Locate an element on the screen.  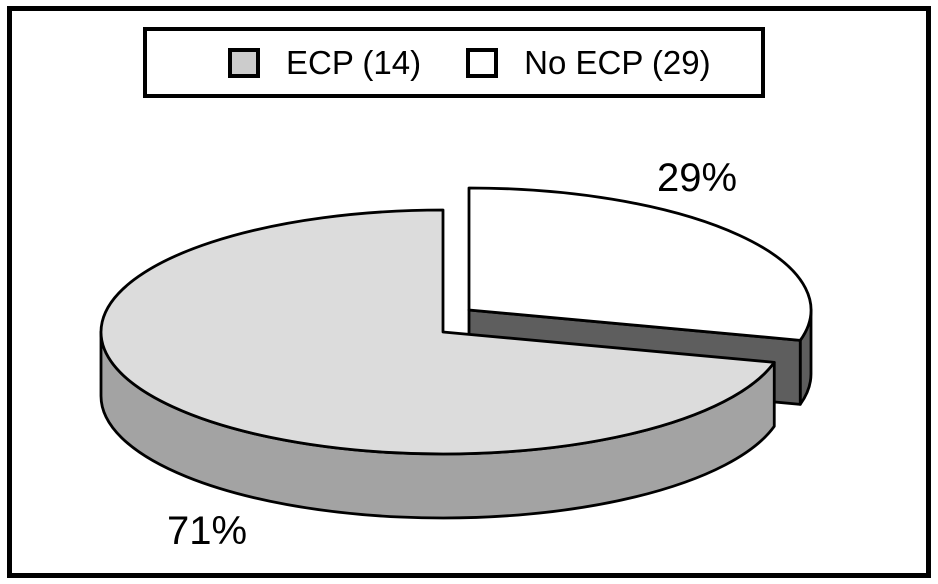
legend-swatch-no-ecp is located at coordinates (482, 62).